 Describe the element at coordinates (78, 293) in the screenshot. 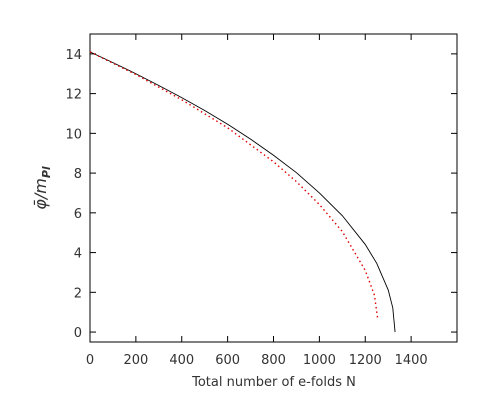

I see `y-tick-label: 2` at that location.